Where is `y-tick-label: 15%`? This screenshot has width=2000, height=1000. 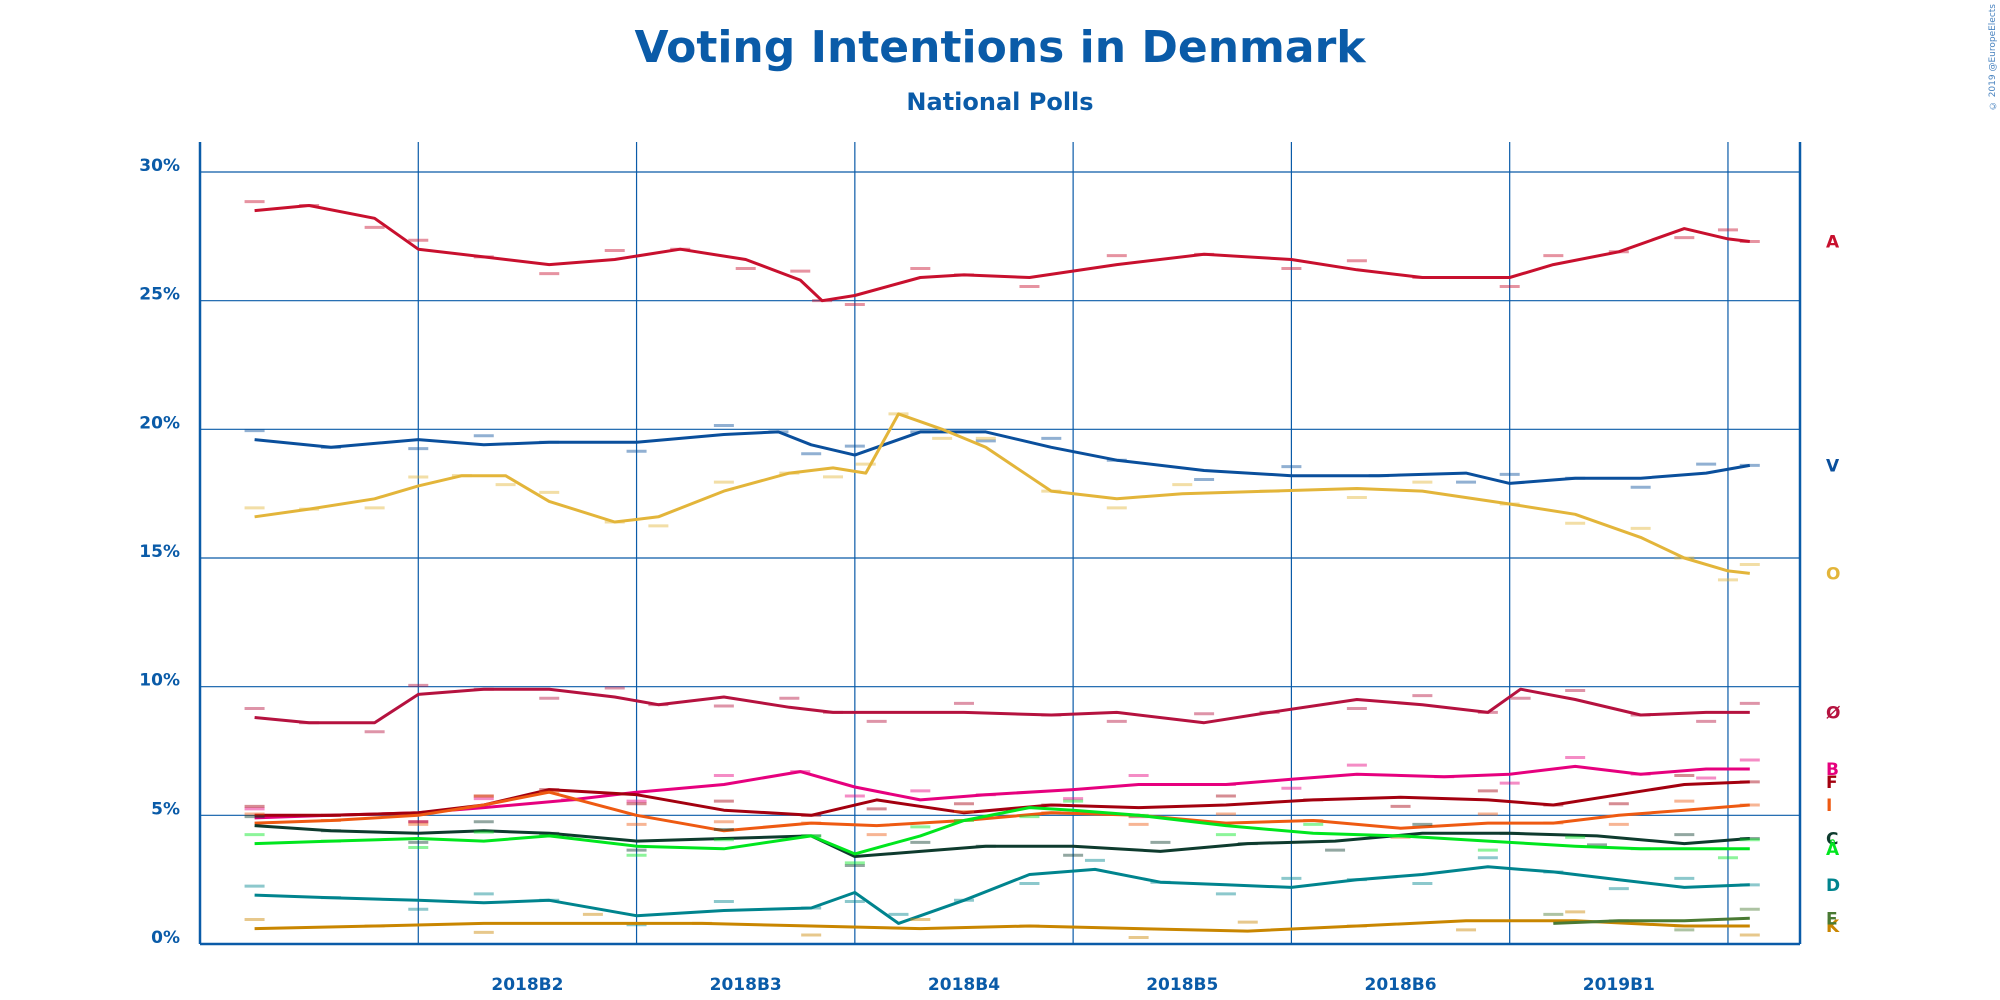 y-tick-label: 15% is located at coordinates (159, 552).